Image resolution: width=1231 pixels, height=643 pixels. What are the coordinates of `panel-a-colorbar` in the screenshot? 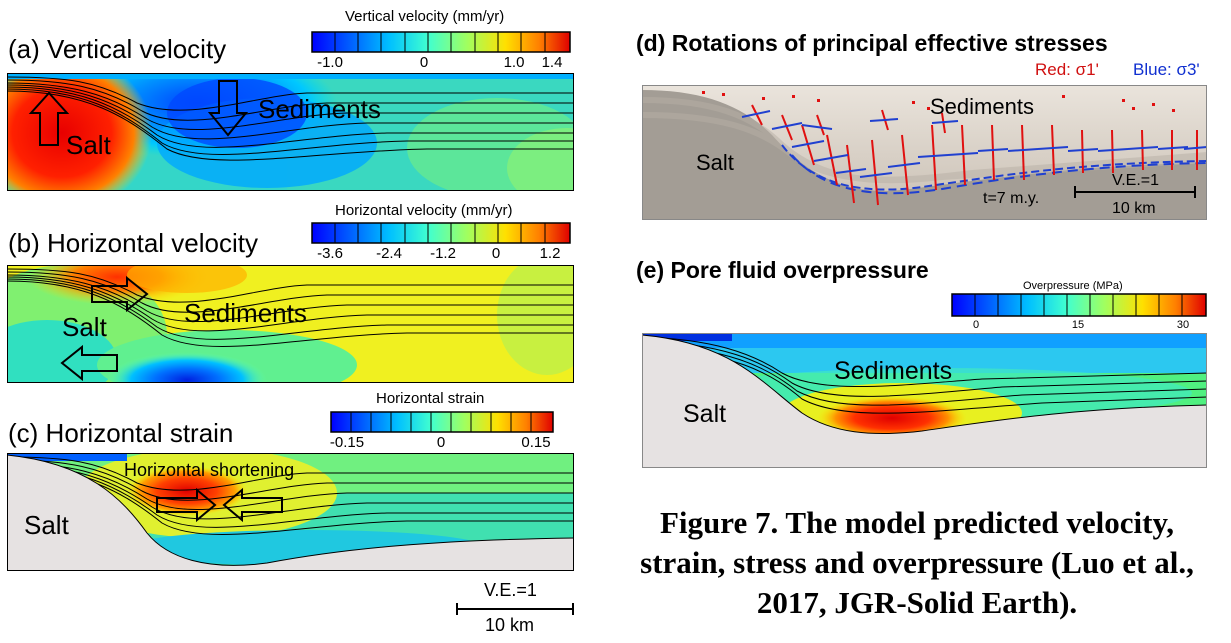 It's located at (441, 42).